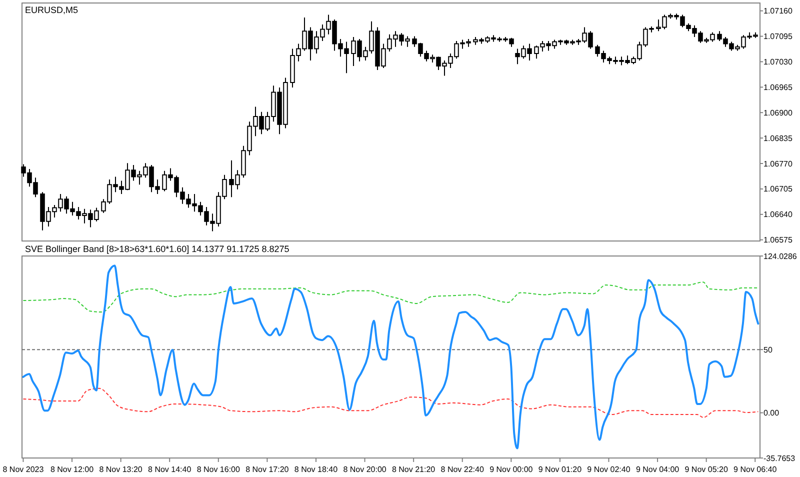 The image size is (800, 477). Describe the element at coordinates (51, 10) in the screenshot. I see `chart-title: EURUSD,M5` at that location.